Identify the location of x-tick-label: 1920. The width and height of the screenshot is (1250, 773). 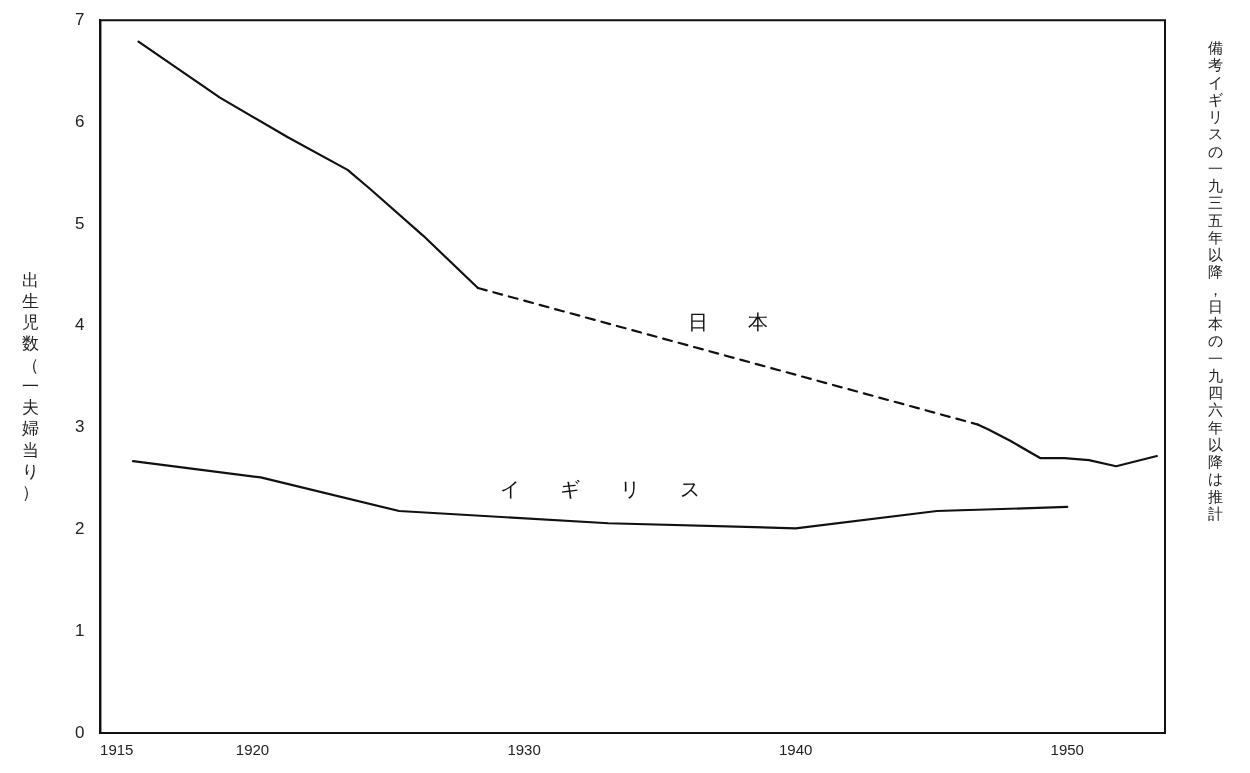
(252, 750).